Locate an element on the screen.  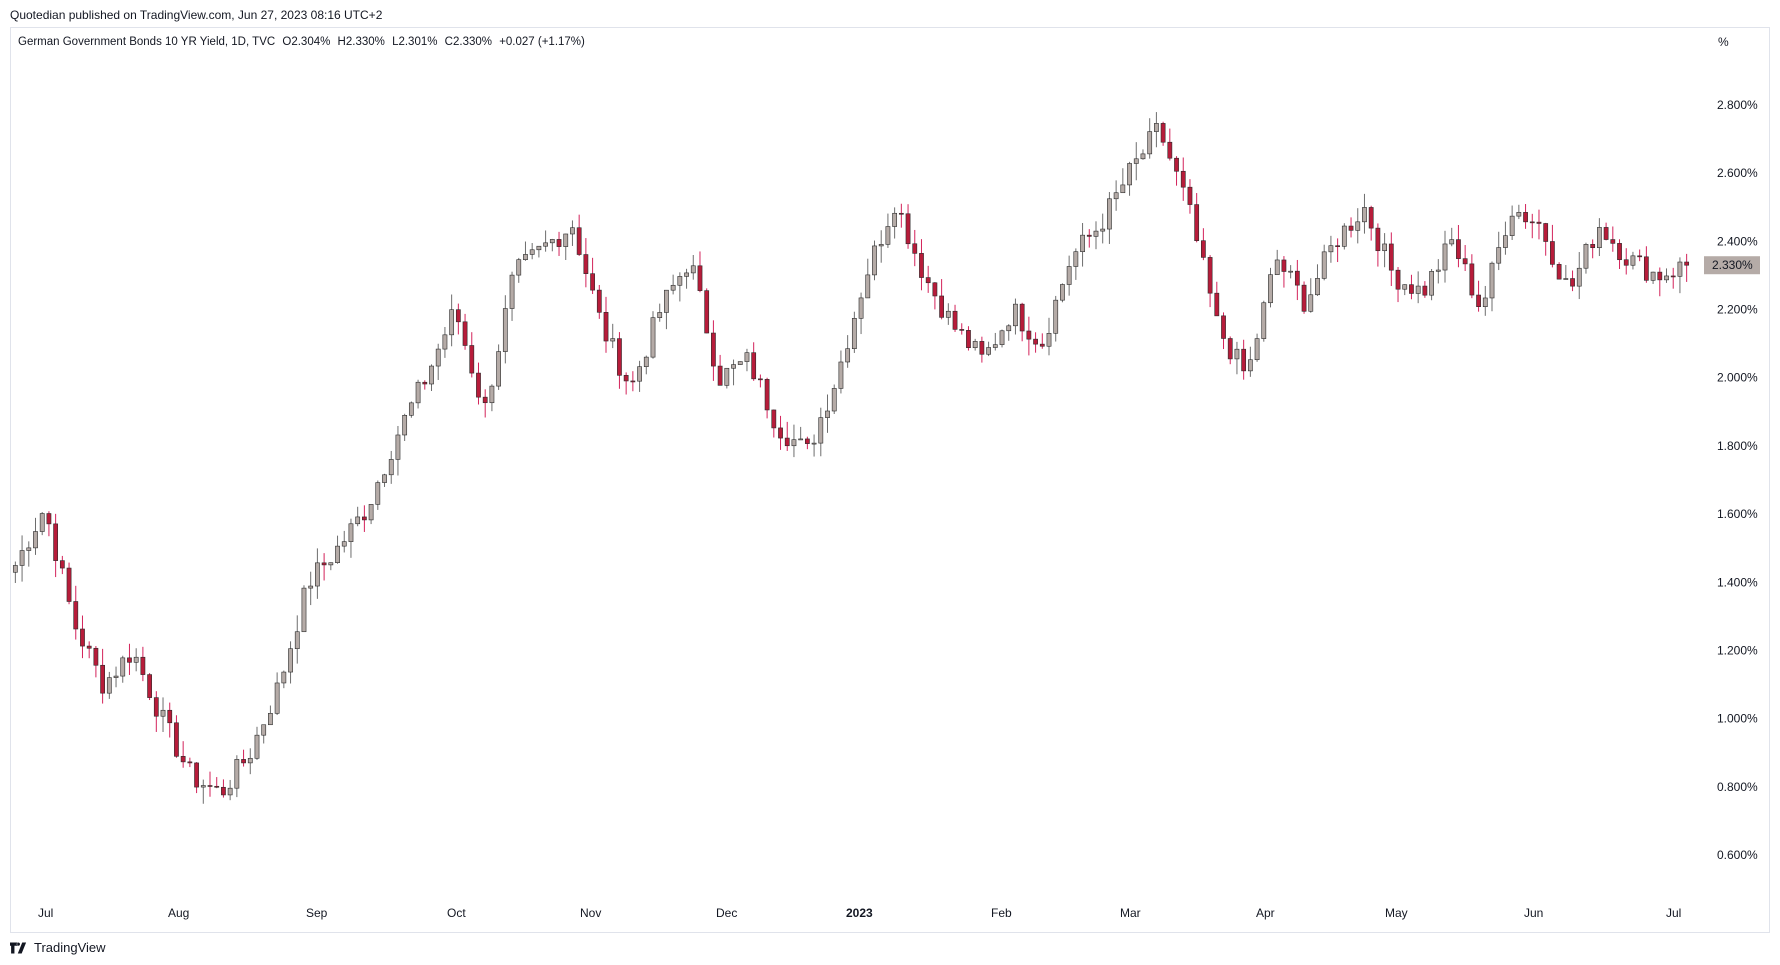
x-tick-label: Dec is located at coordinates (726, 913).